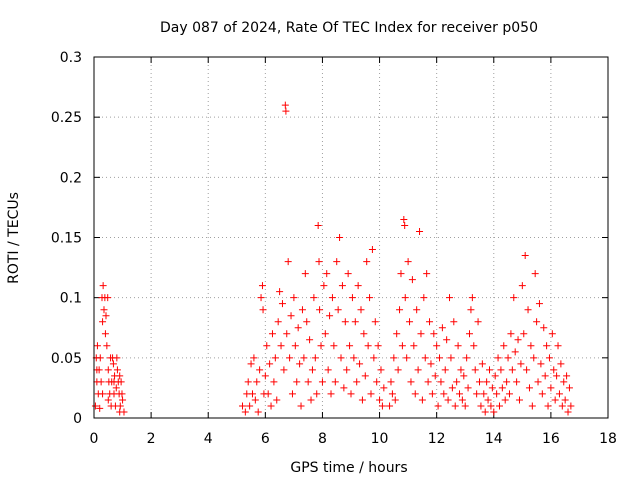 This screenshot has height=480, width=640. I want to click on y-tick-label: 0.05, so click(66, 359).